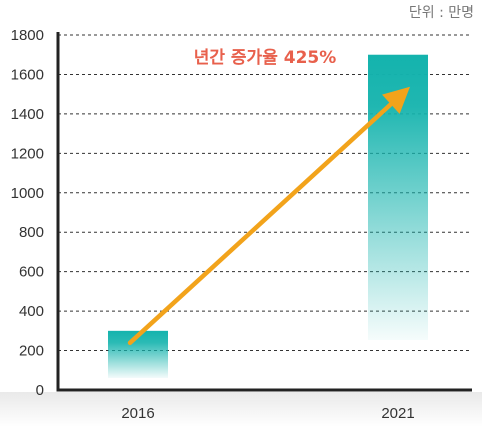 Image resolution: width=482 pixels, height=427 pixels. What do you see at coordinates (27, 114) in the screenshot?
I see `y-tick-label: 1400` at bounding box center [27, 114].